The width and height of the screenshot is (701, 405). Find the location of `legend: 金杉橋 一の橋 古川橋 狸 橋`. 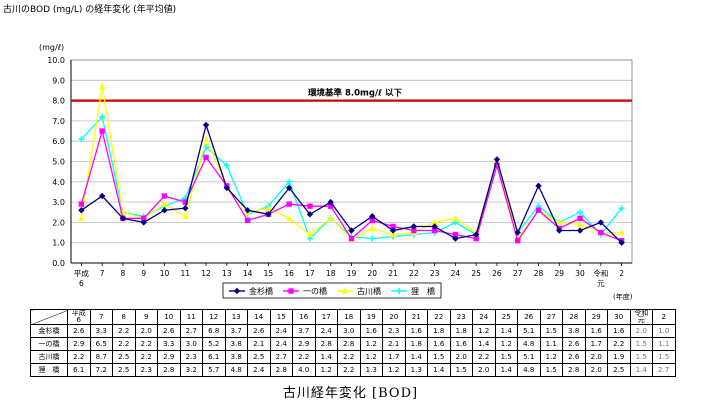

legend: 金杉橋 一の橋 古川橋 狸 橋 is located at coordinates (332, 290).